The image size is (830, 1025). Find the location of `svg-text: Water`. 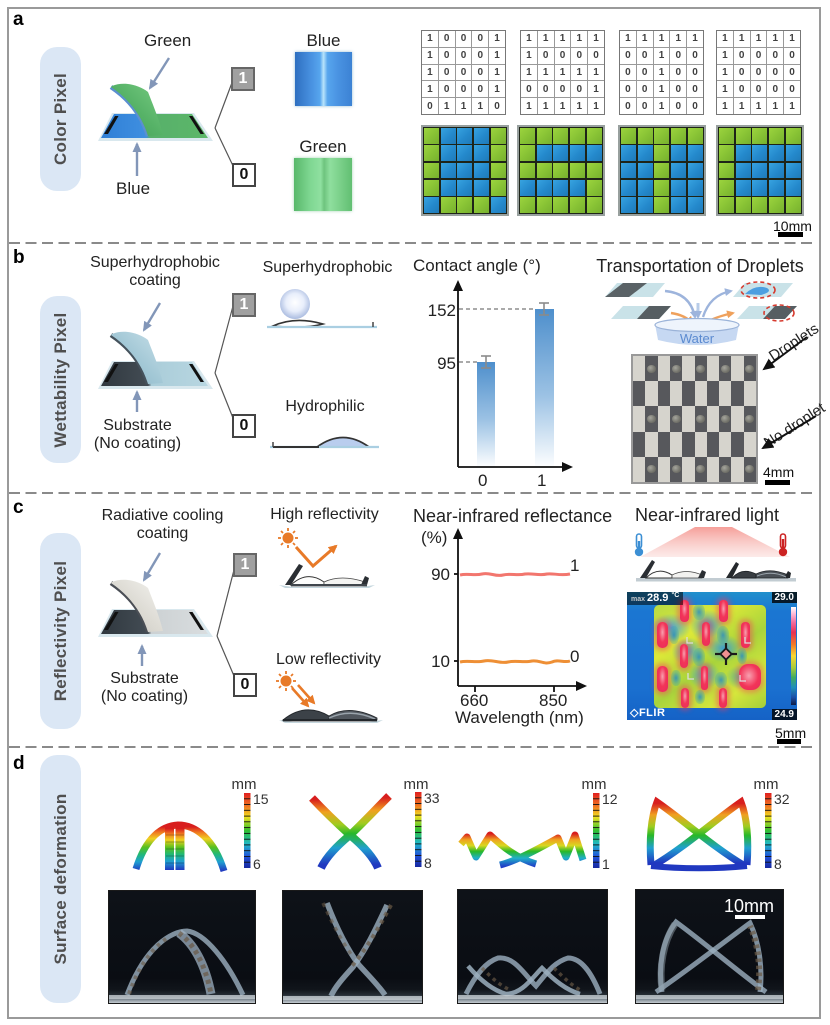

svg-text: Water is located at coordinates (697, 338).